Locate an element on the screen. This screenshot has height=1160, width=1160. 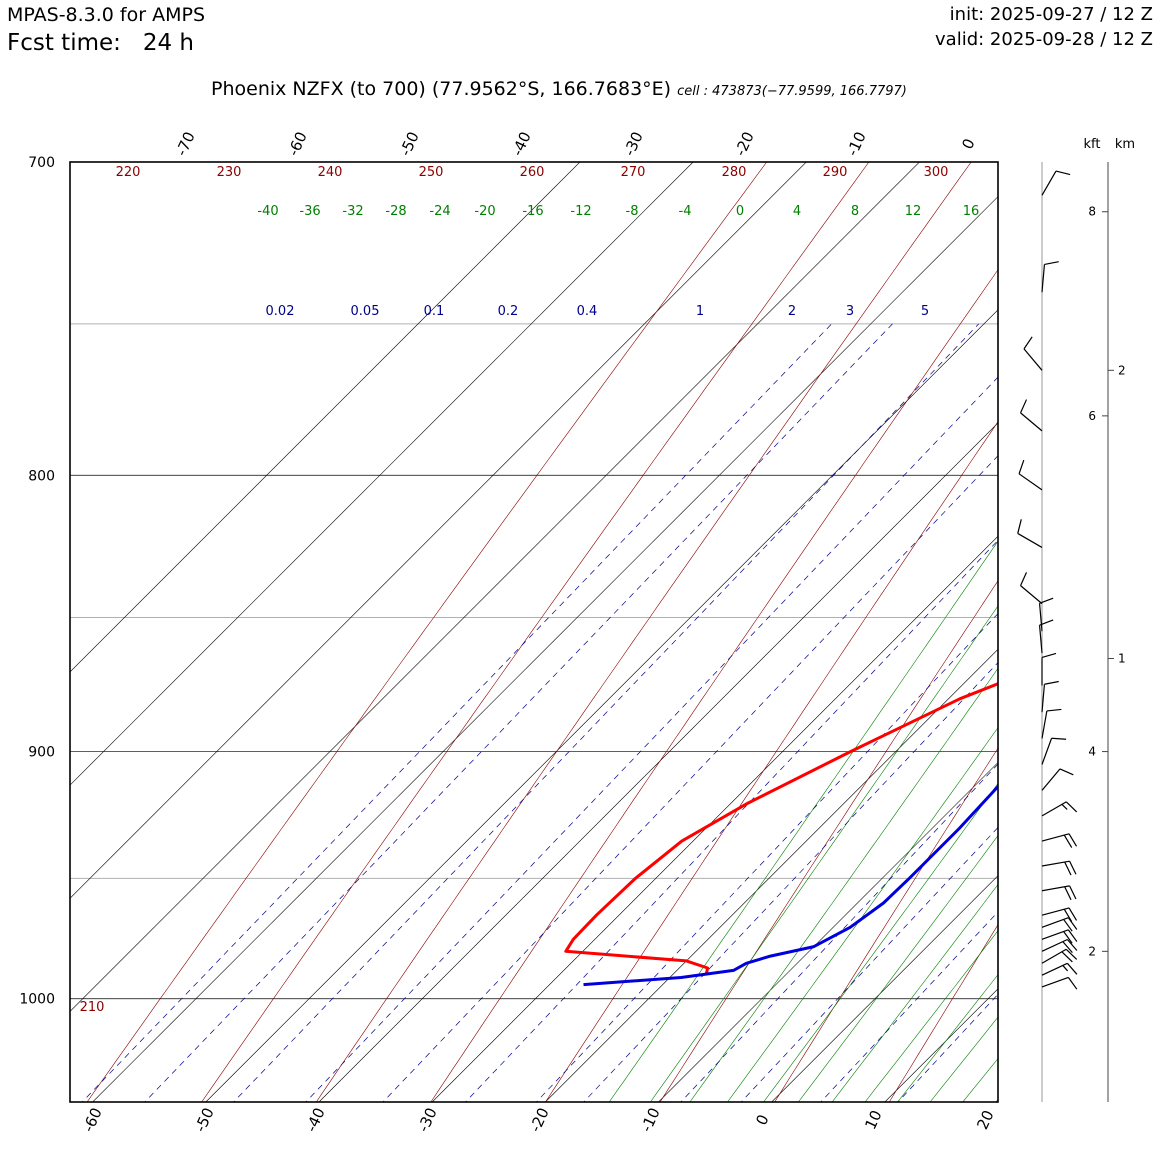
dry-adiabat-label: 250 is located at coordinates (431, 172).